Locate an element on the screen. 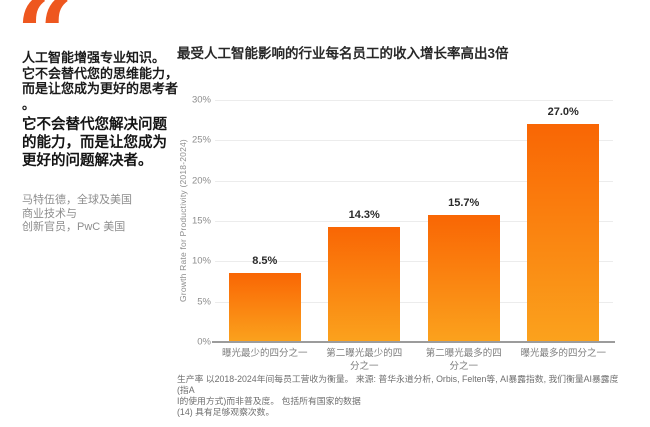 The height and width of the screenshot is (427, 650). quote-paragraph-1: 人工智能增强专业知识。 它不会替代您的思维能力， 而是让您成为更好的思考者 。 is located at coordinates (100, 81).